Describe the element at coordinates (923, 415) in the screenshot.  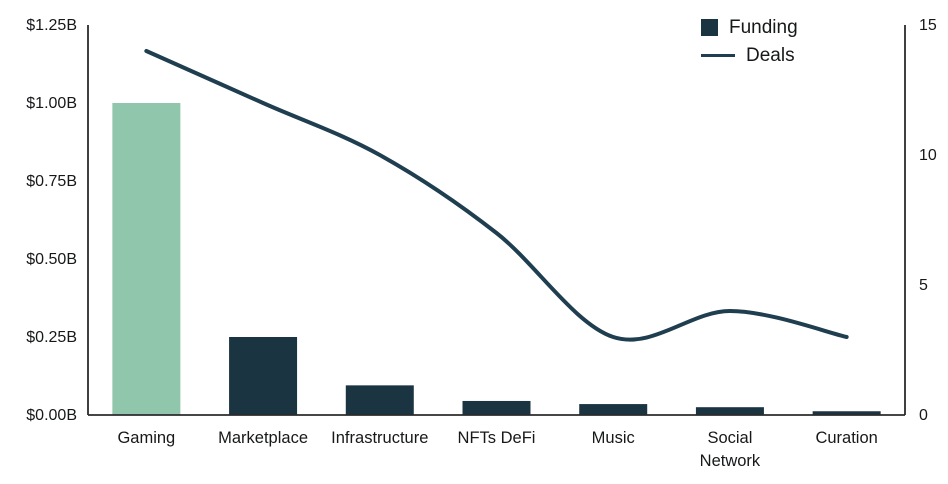
I see `right-axis-tick: 0` at that location.